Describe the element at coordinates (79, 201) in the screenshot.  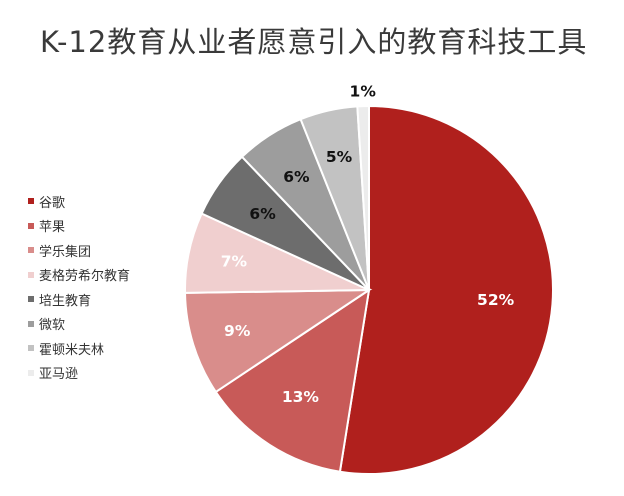
I see `legend-item: 谷歌` at that location.